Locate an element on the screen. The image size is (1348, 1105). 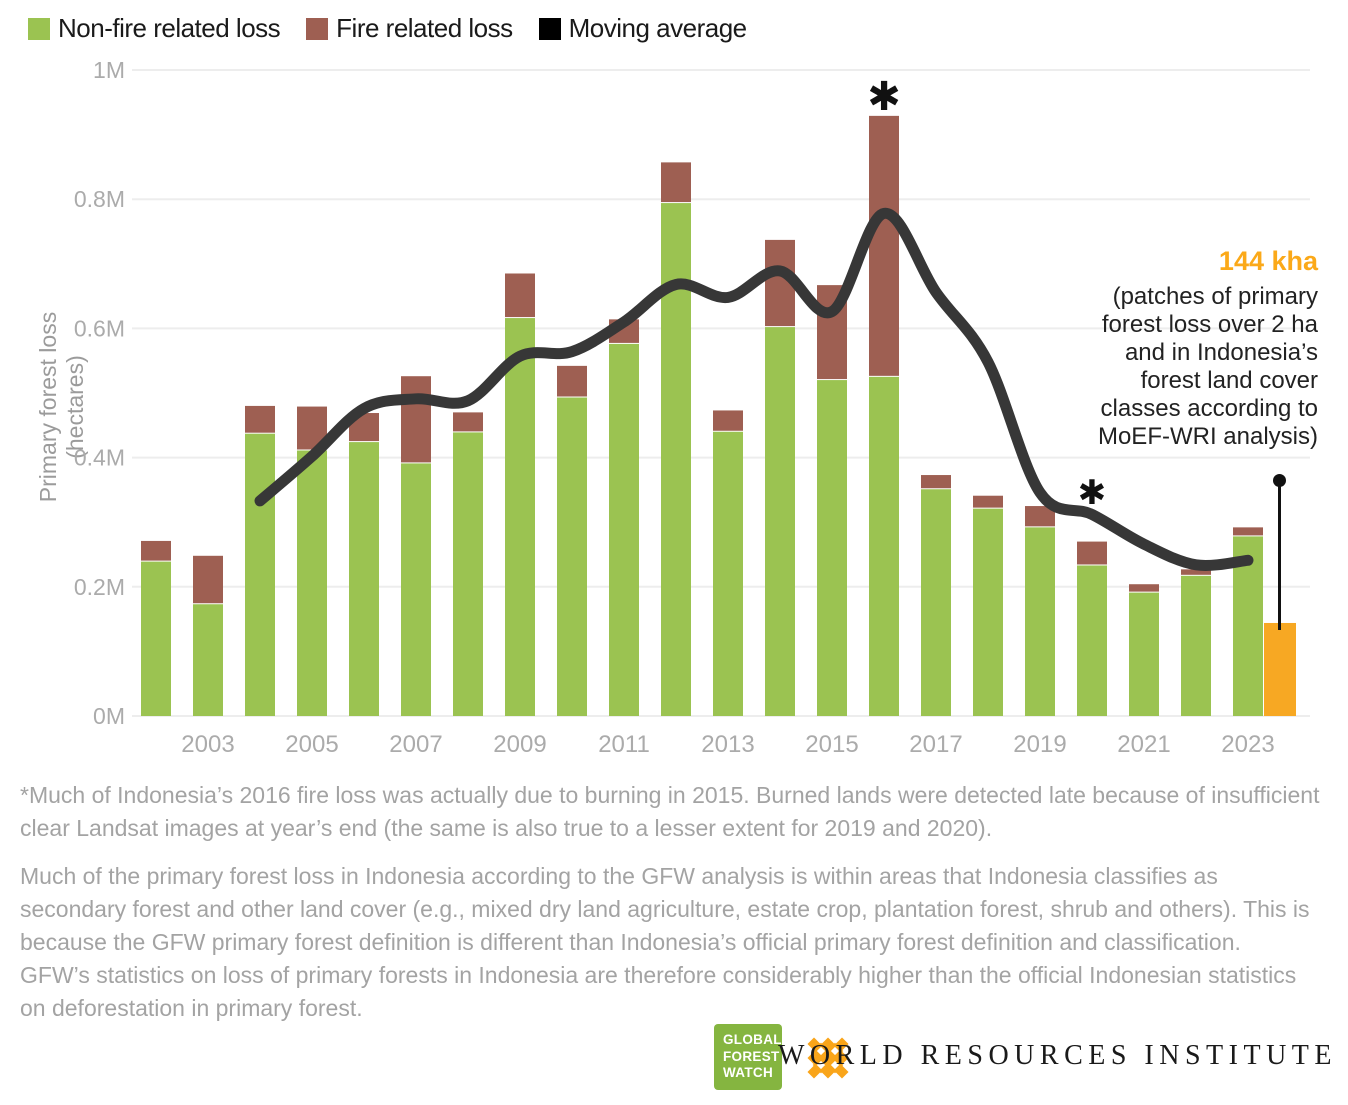
bar-nonfire-2018 is located at coordinates (988, 612).